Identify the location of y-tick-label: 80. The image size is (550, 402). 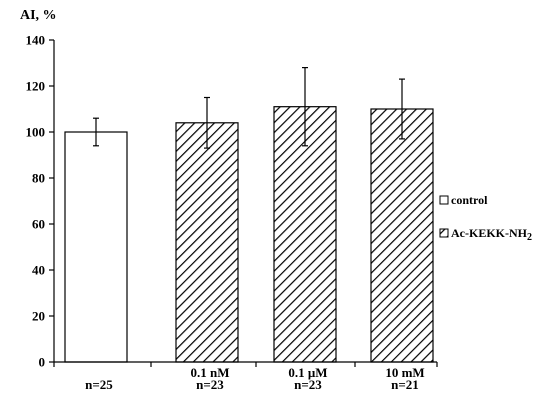
(38, 178).